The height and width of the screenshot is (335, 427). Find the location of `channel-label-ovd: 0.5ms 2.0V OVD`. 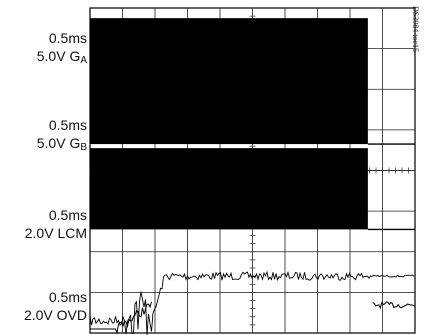

channel-label-ovd: 0.5ms 2.0V OVD is located at coordinates (55, 306).